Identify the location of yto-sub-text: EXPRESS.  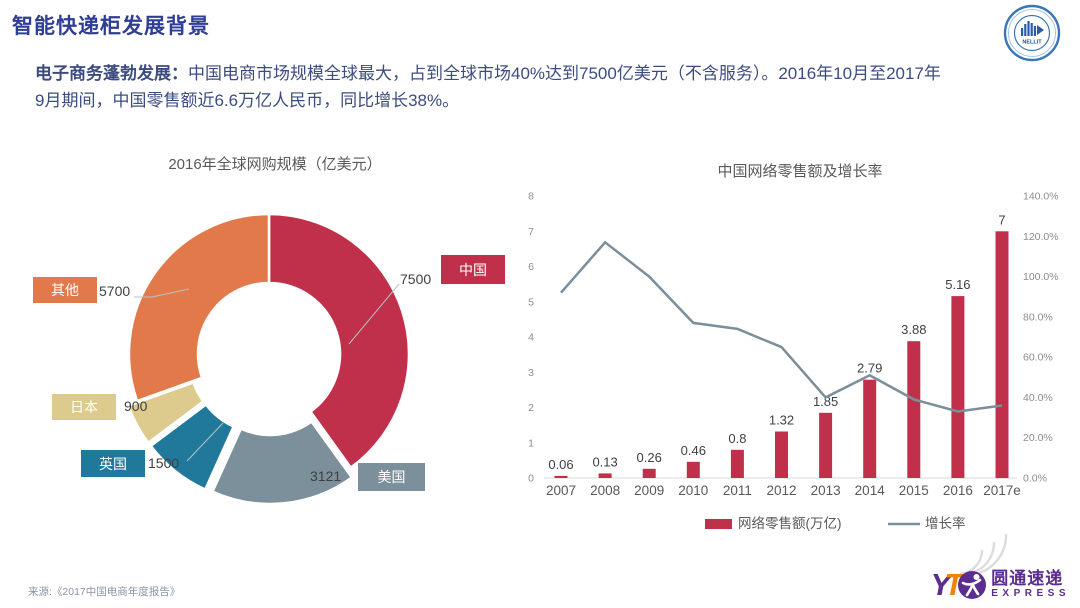
(1030, 594).